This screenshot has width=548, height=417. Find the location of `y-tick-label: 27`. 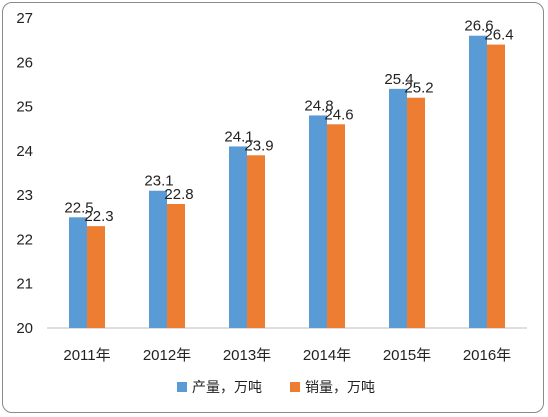

y-tick-label: 27 is located at coordinates (24, 18).